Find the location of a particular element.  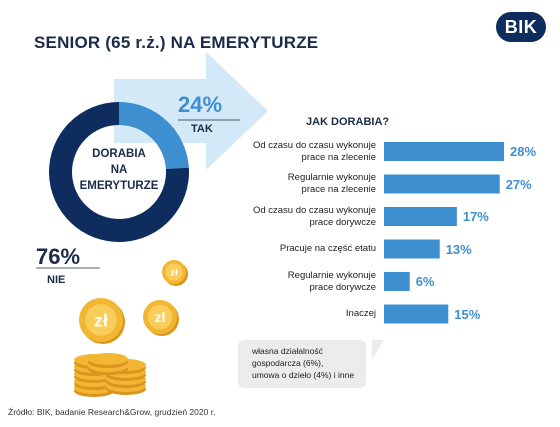

donut-center-line: NA is located at coordinates (119, 170).